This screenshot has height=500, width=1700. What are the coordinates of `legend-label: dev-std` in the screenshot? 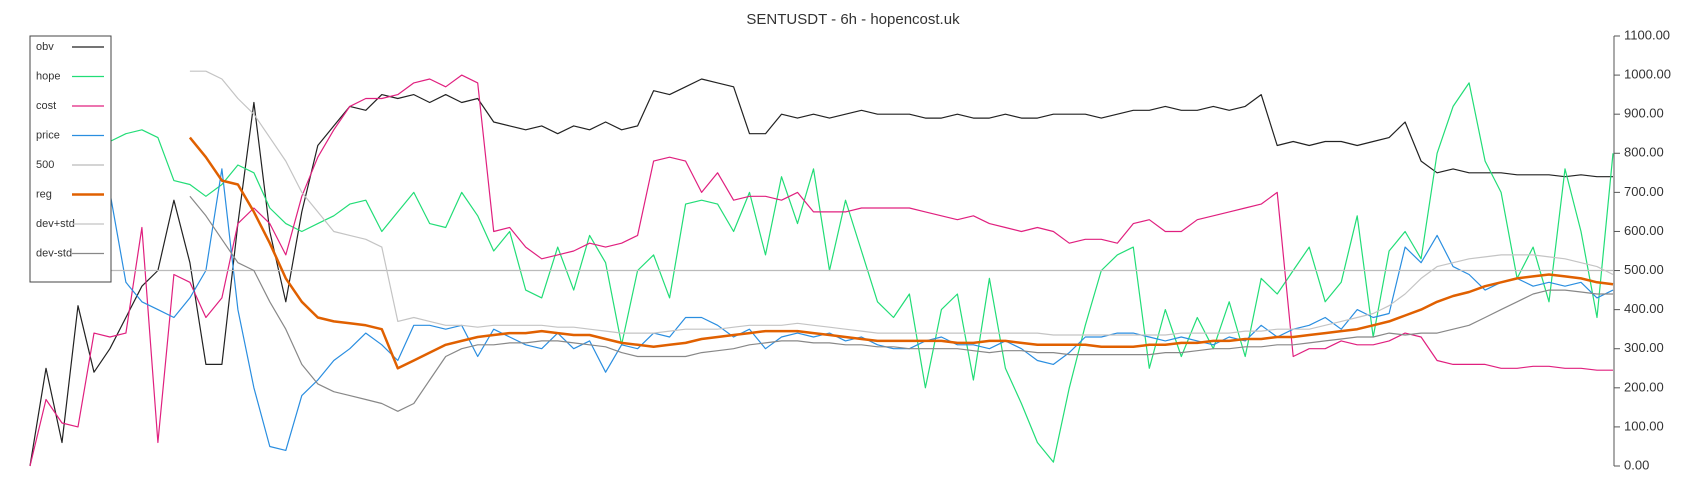 It's located at (54, 253).